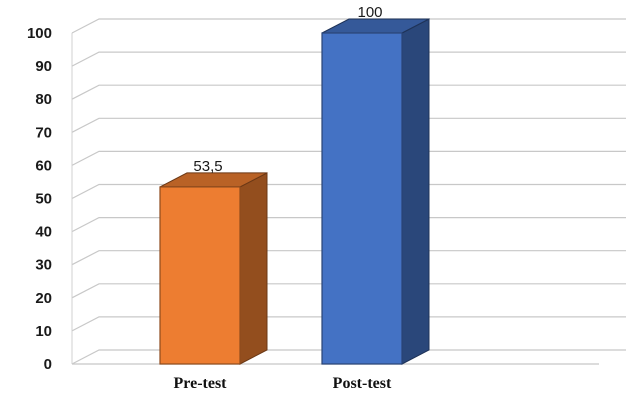 Image resolution: width=636 pixels, height=395 pixels. I want to click on y-tick-label: 60, so click(43, 165).